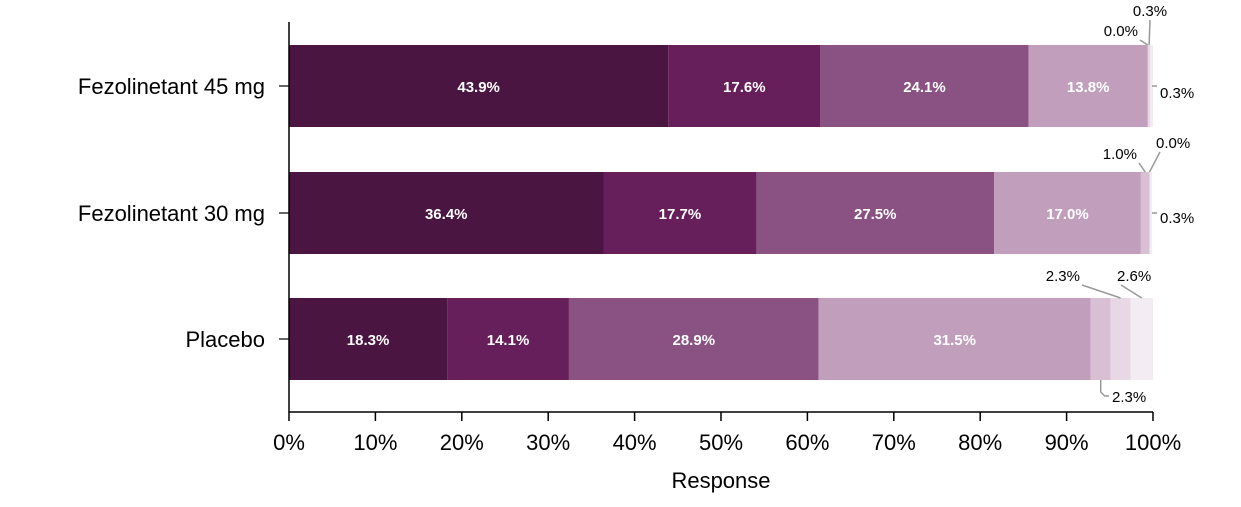 The height and width of the screenshot is (507, 1241). I want to click on data-label: 13.8%, so click(1088, 87).